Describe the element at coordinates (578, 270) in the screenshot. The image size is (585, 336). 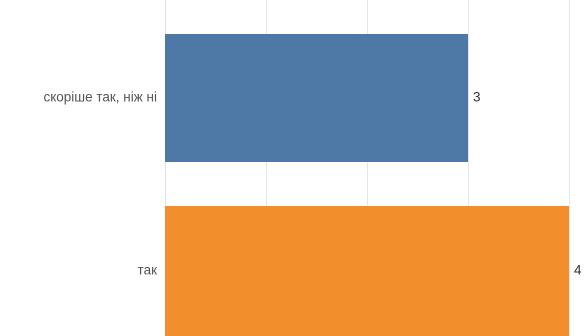
I see `value-label-2: 4` at that location.